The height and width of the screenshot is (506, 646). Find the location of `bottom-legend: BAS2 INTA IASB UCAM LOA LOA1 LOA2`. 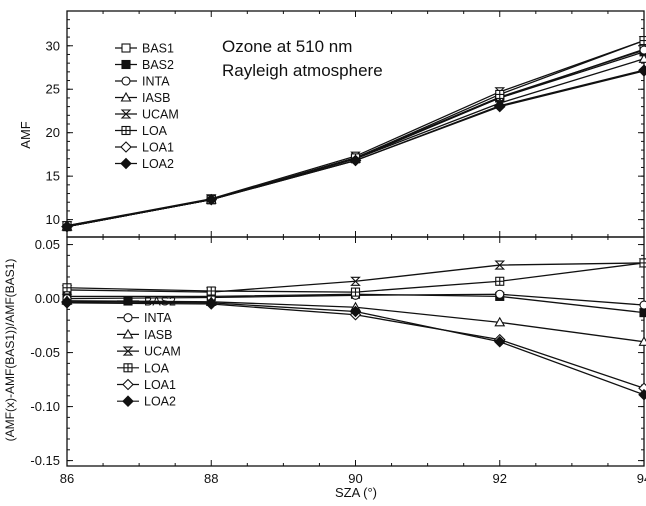

bottom-legend: BAS2 INTA IASB UCAM LOA LOA1 LOA2 is located at coordinates (149, 352).